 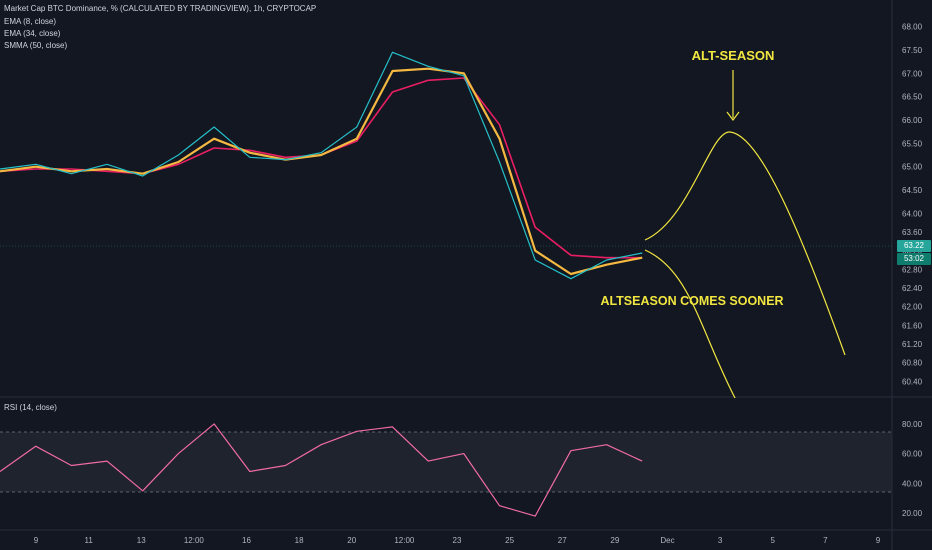 I want to click on time-tick-label: 27, so click(x=562, y=540).